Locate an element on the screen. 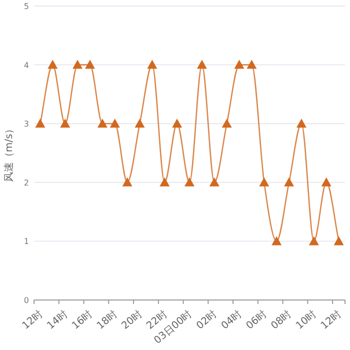 This screenshot has height=350, width=350. x-tick-label: 02时 is located at coordinates (207, 320).